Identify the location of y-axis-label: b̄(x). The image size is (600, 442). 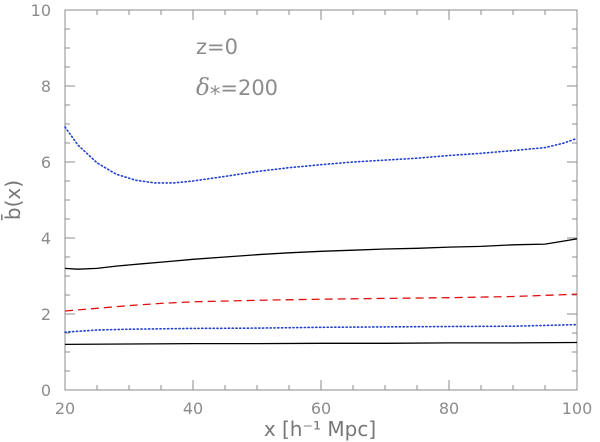
(12, 200).